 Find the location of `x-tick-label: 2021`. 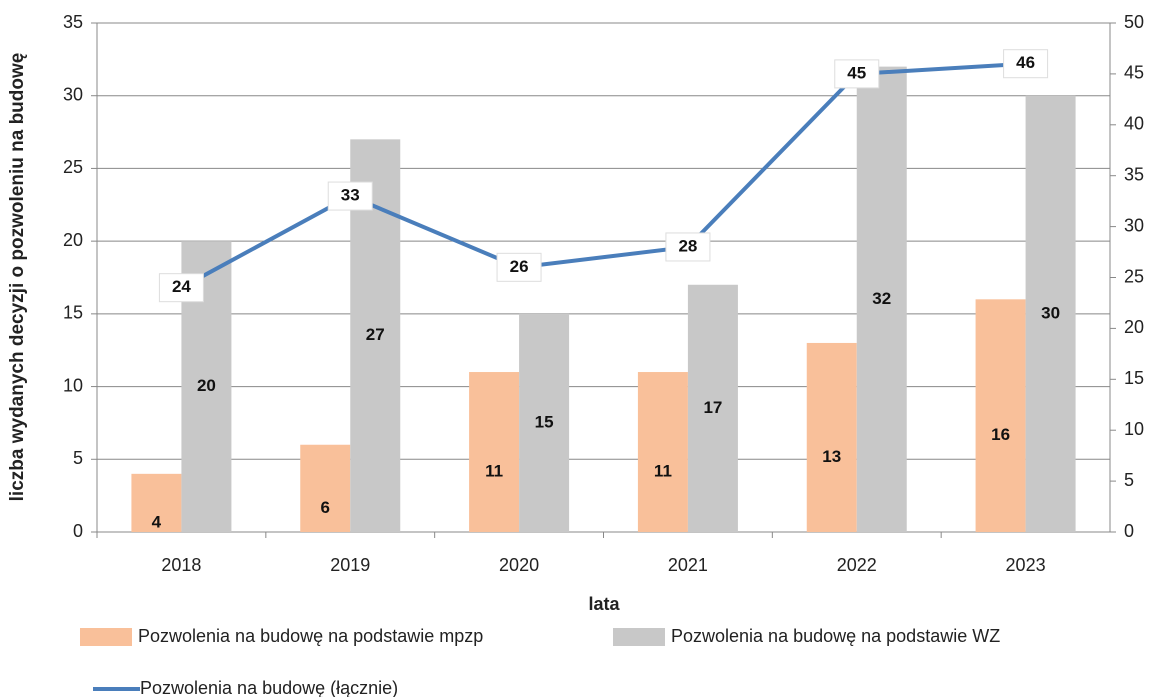

x-tick-label: 2021 is located at coordinates (688, 565).